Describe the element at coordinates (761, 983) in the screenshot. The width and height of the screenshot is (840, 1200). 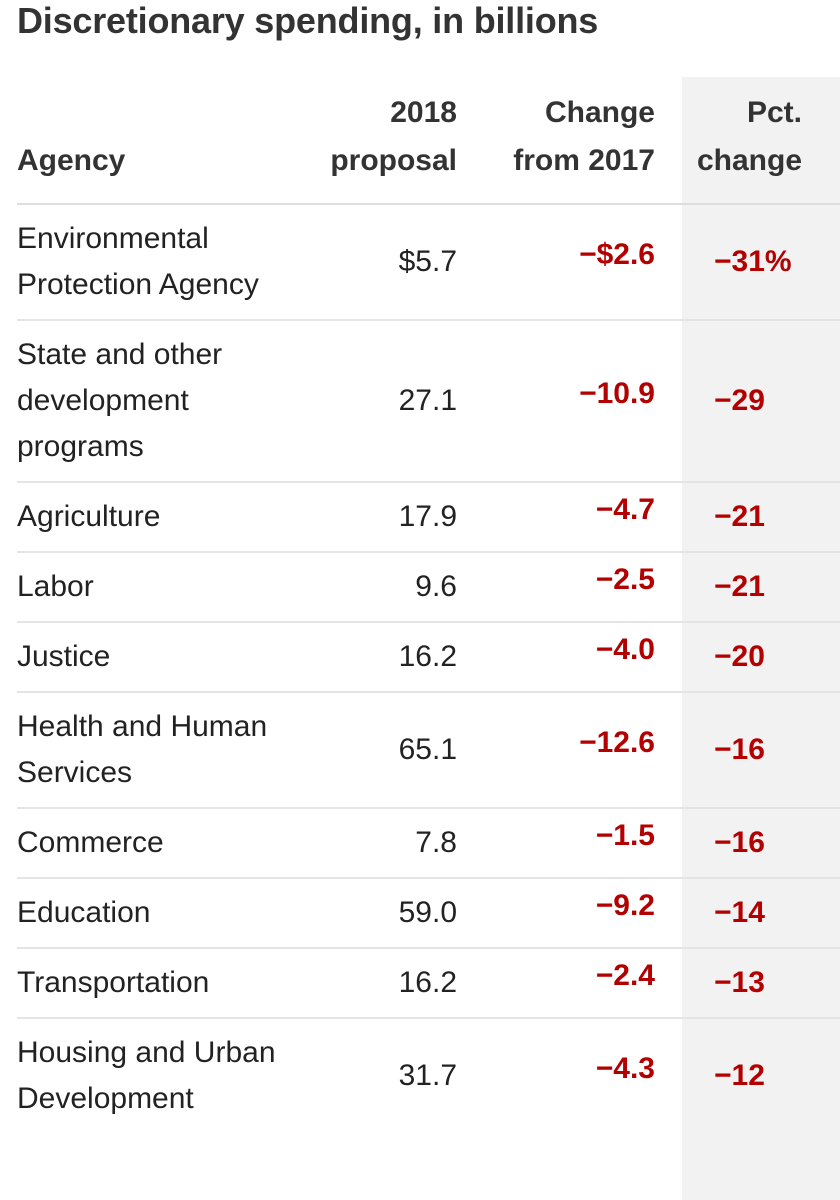
I see `pct-change-cell: −13` at that location.